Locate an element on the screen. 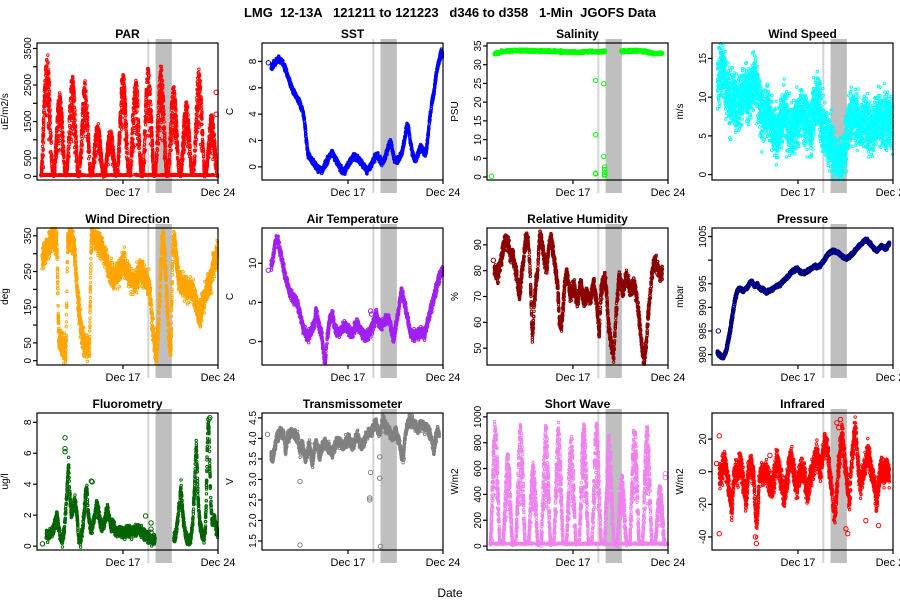 The image size is (900, 600). sst-chart is located at coordinates (345, 121).